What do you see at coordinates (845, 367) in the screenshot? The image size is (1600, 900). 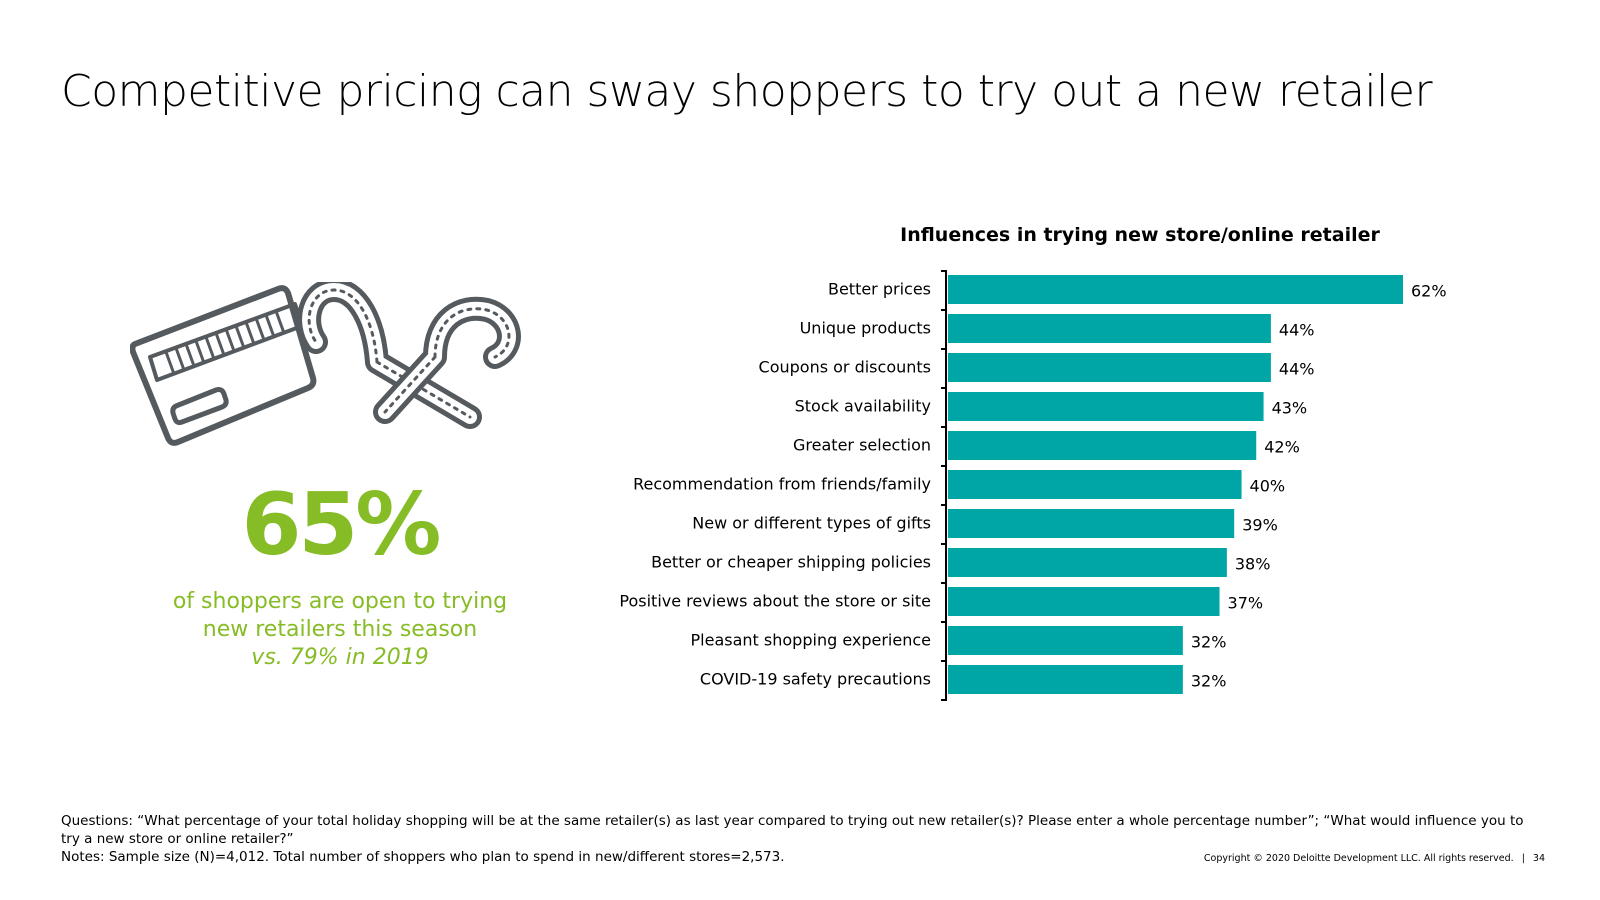 I see `category-label: Coupons or discounts` at bounding box center [845, 367].